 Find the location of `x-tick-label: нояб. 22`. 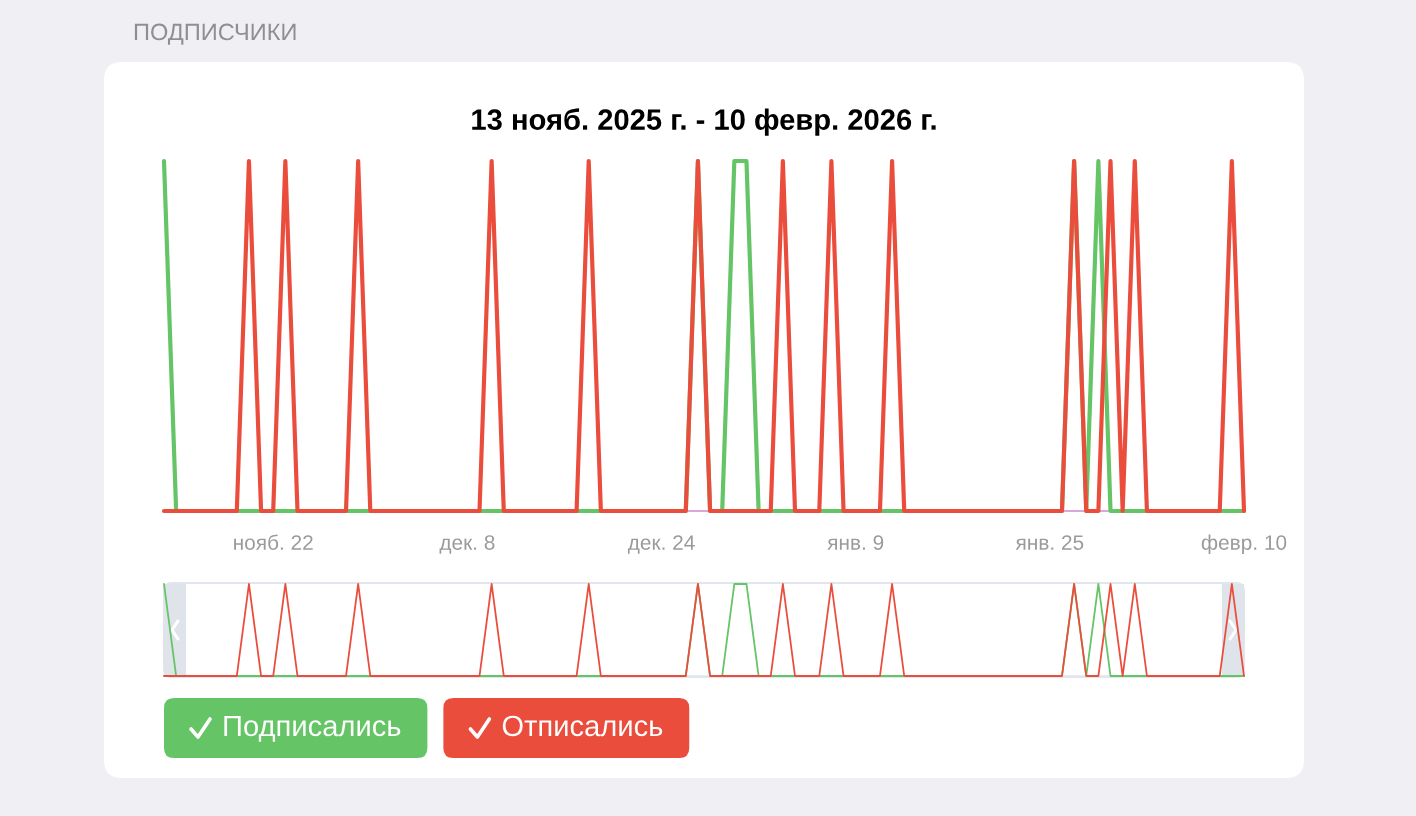

x-tick-label: нояб. 22 is located at coordinates (273, 542).